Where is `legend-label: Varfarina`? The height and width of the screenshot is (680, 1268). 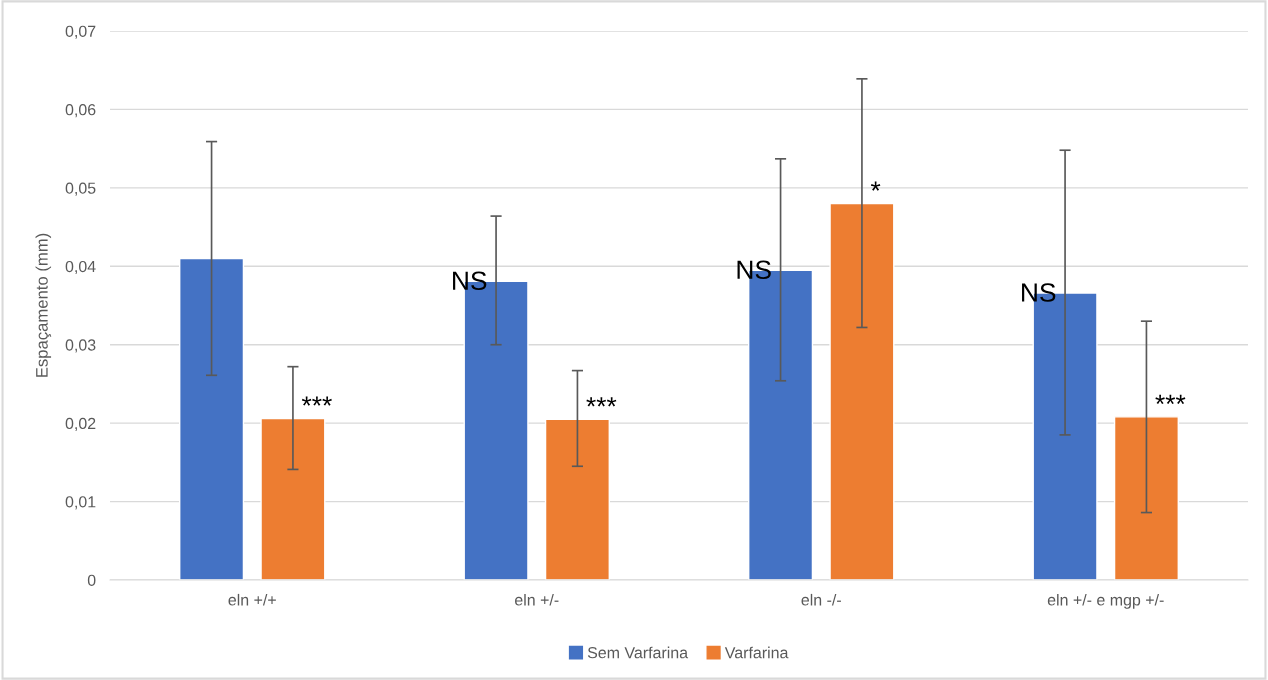 legend-label: Varfarina is located at coordinates (756, 652).